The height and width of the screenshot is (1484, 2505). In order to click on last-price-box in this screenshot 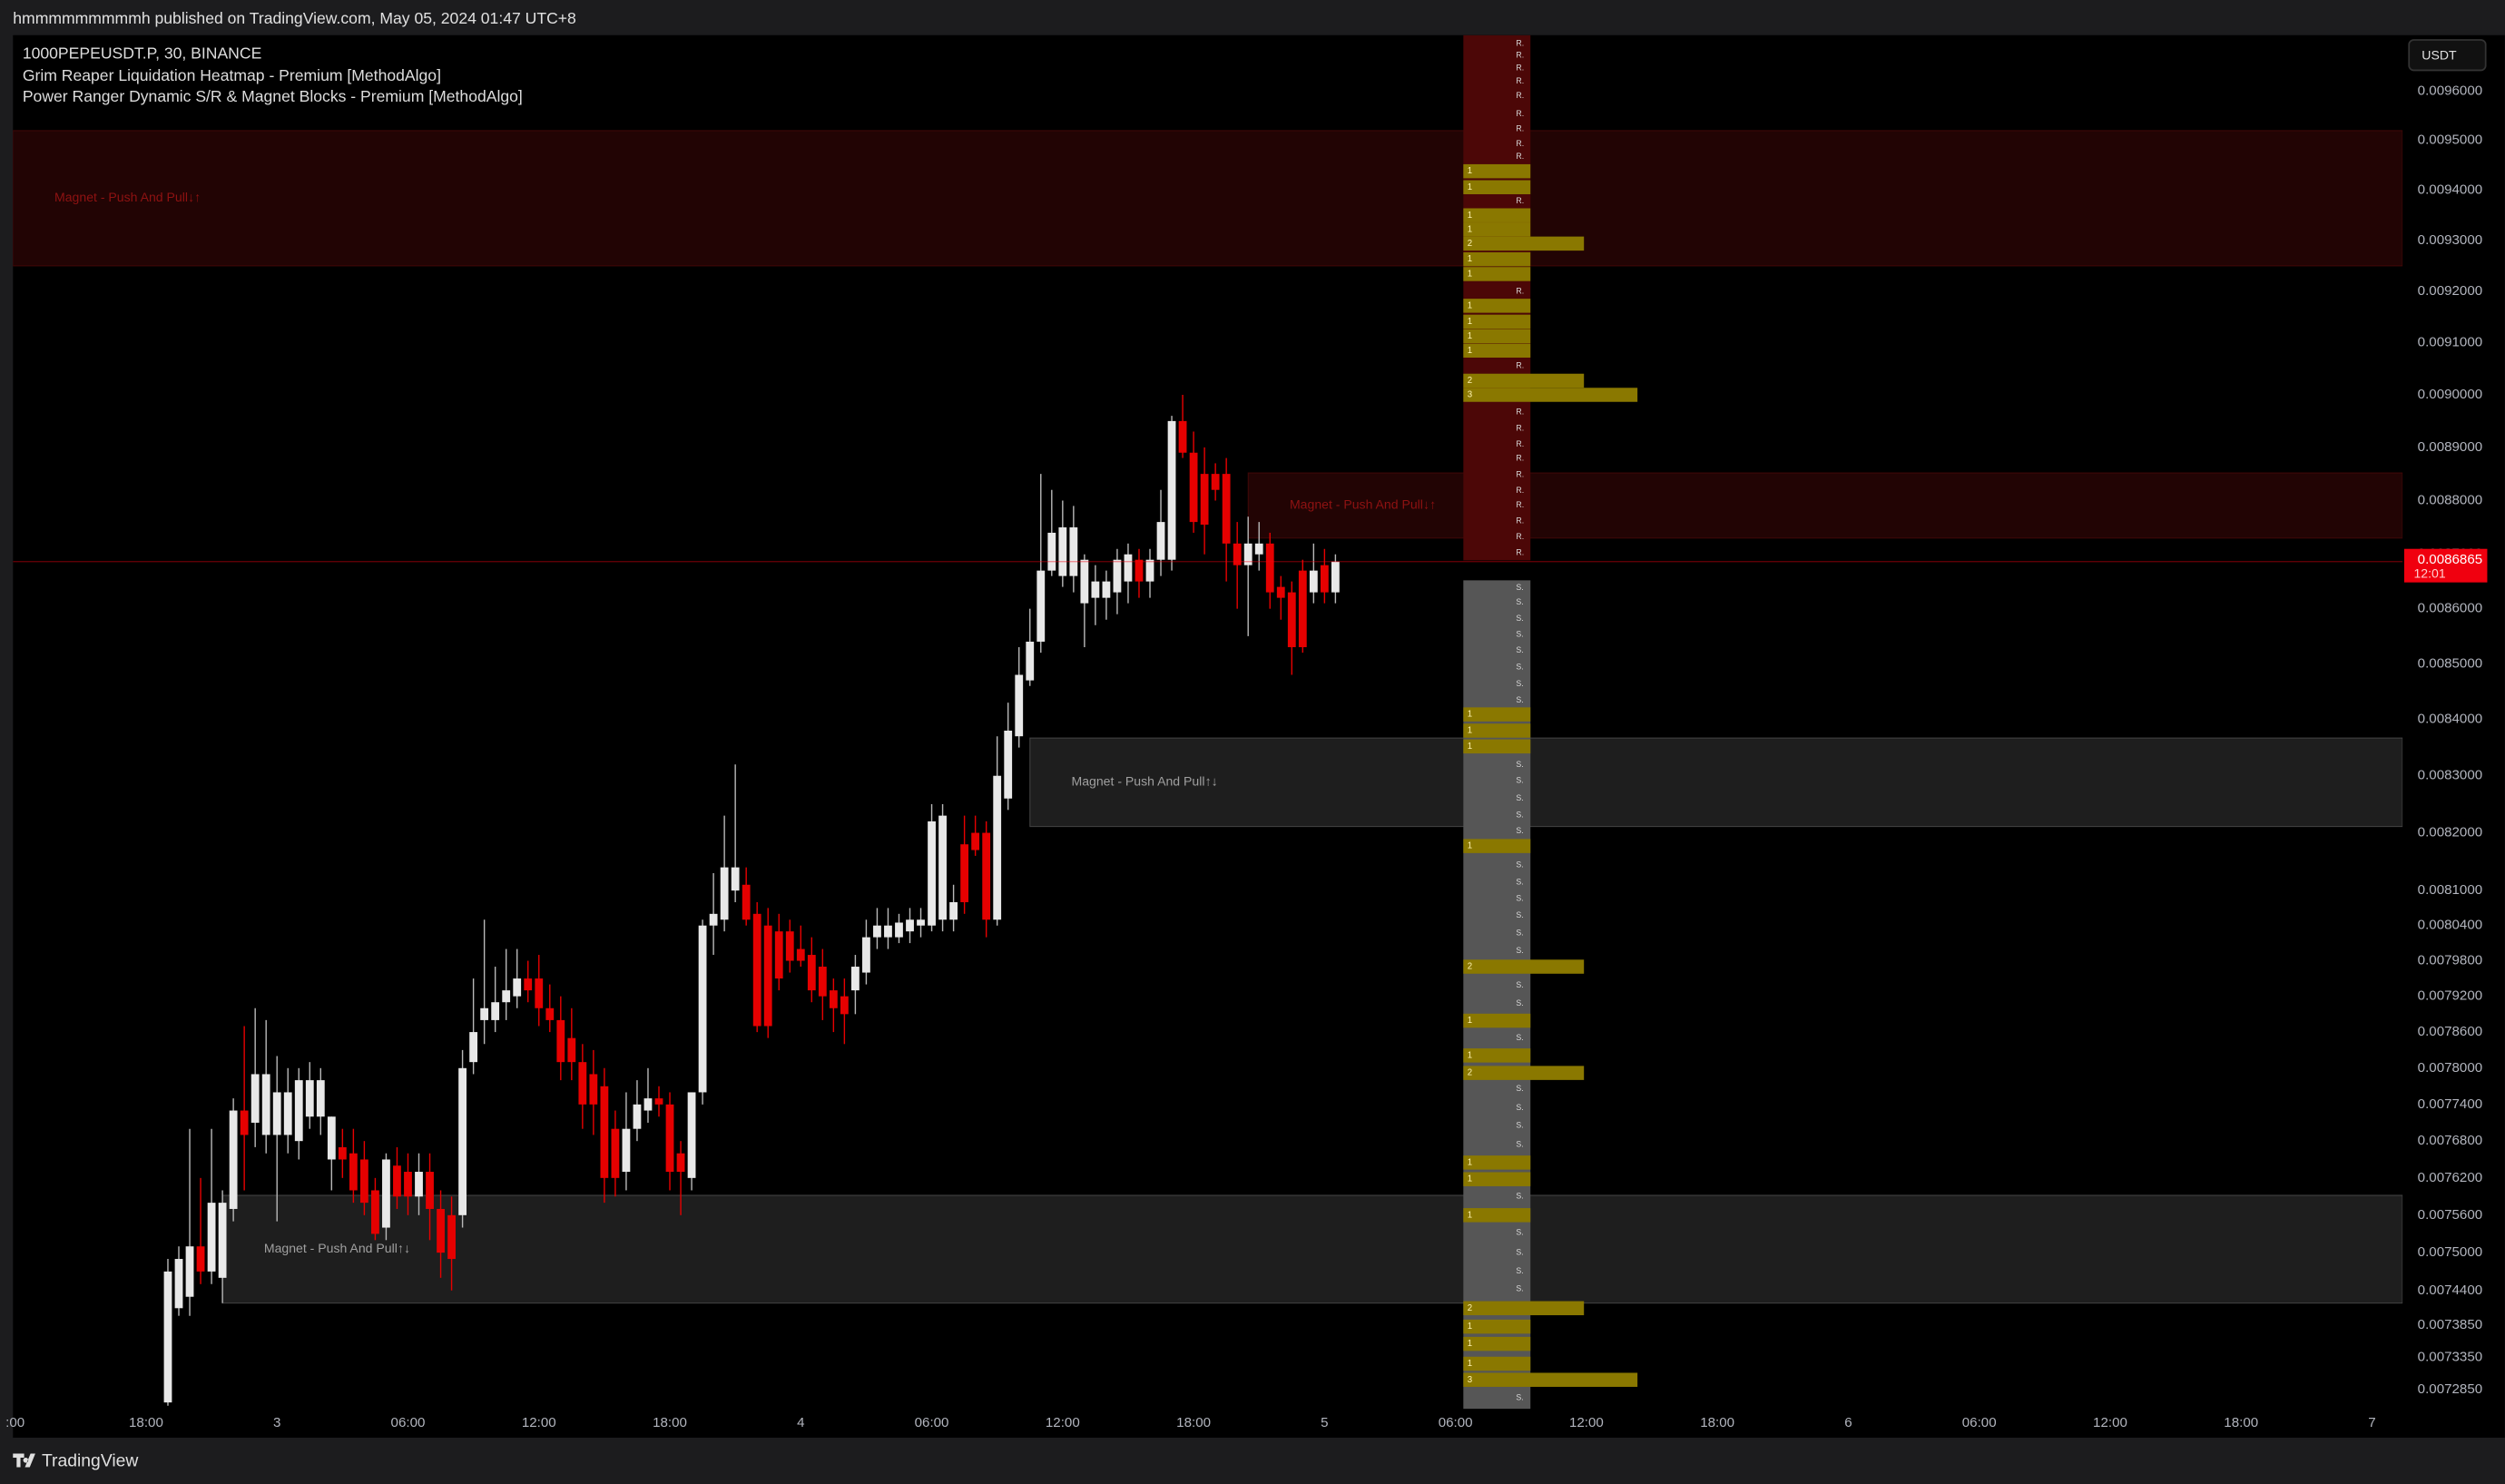, I will do `click(2445, 565)`.